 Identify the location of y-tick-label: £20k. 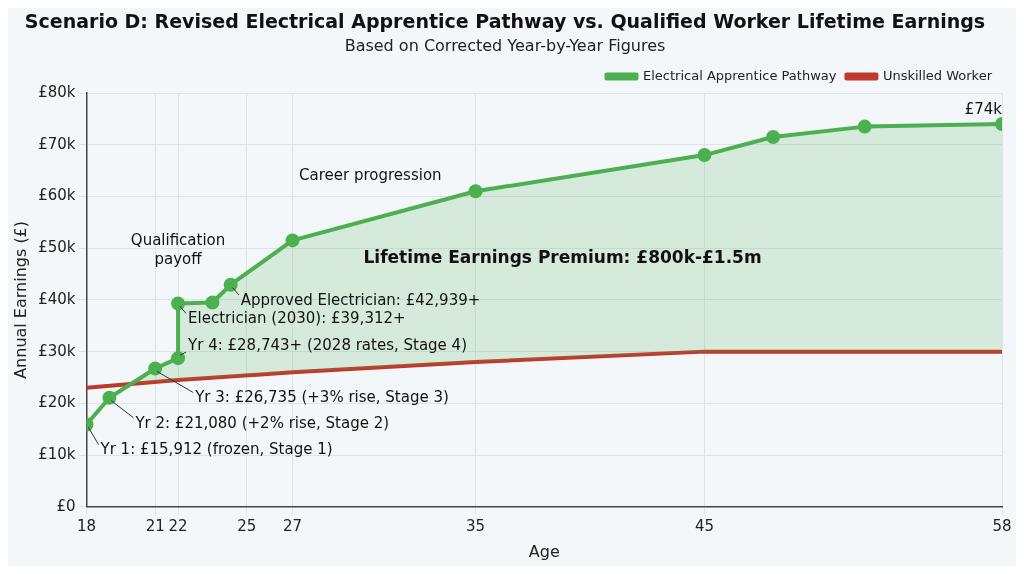
(57, 402).